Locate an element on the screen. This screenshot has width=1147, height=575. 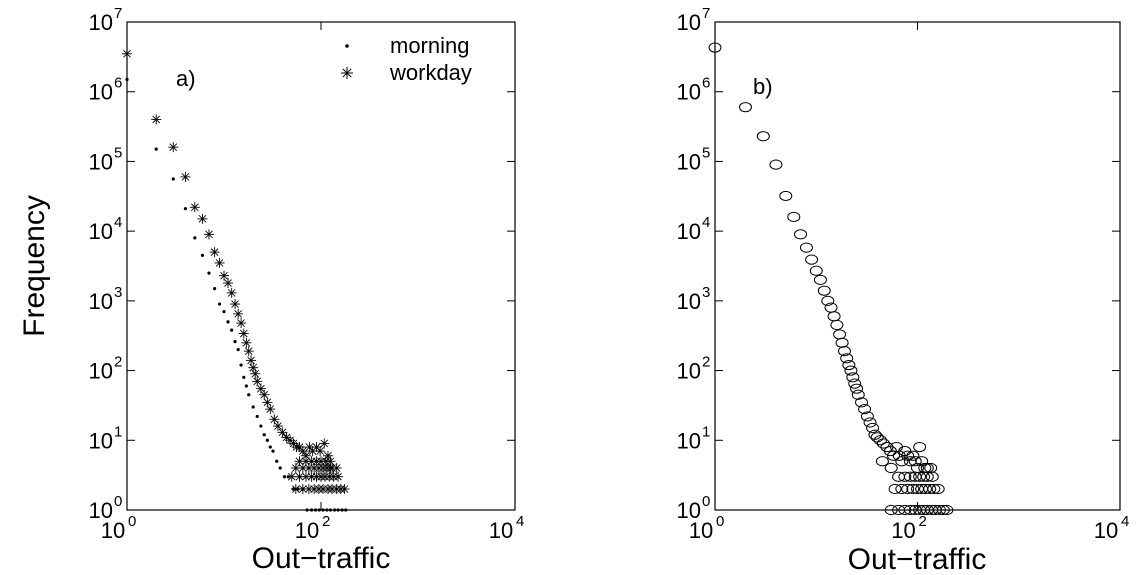
x-tick-label-exponent: 4 is located at coordinates (1125, 521).